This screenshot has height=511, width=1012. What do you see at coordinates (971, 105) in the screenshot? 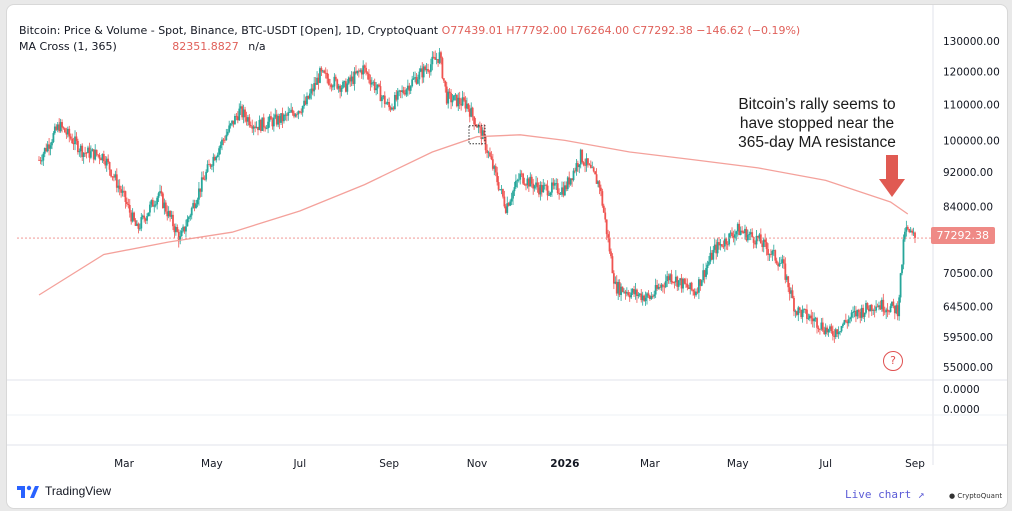
I see `y-tick-label: 110000.00` at bounding box center [971, 105].